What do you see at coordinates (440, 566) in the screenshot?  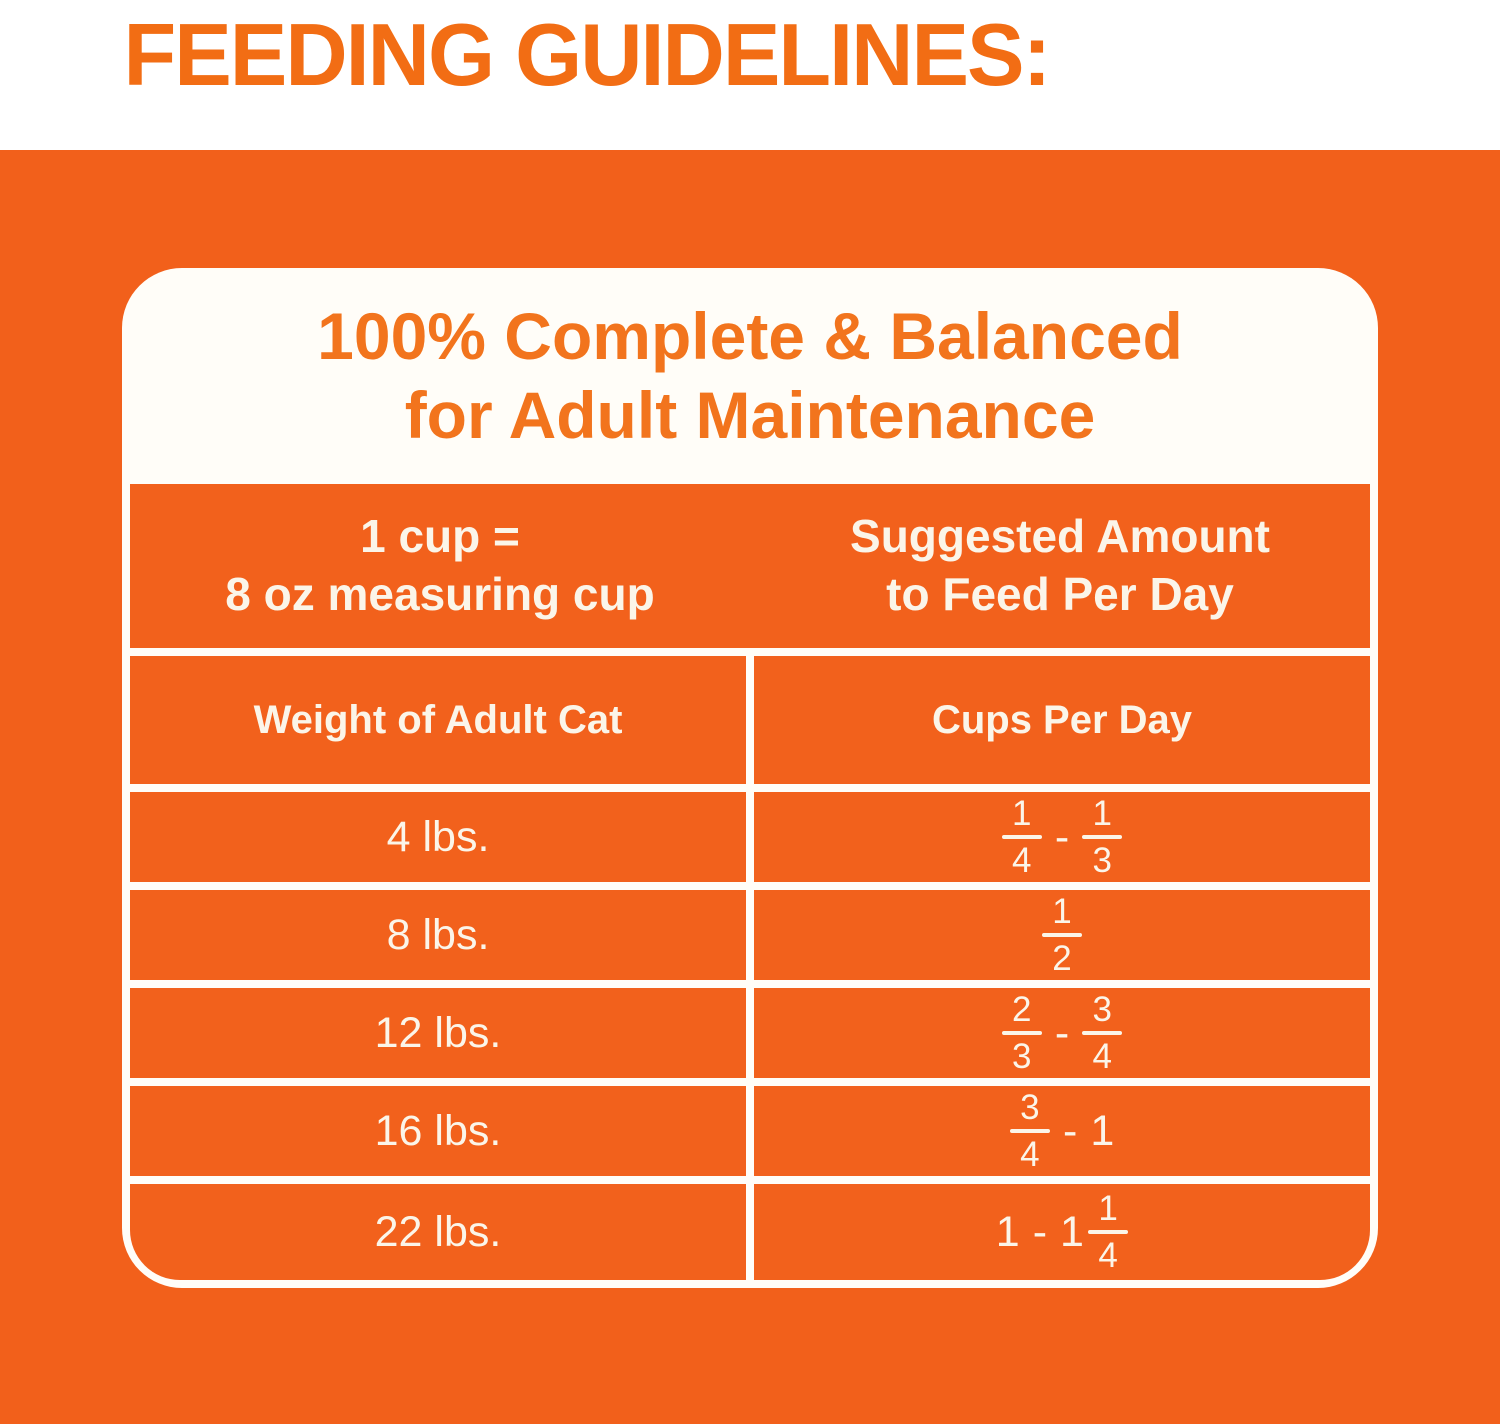 I see `header-cell-measure: 1 cup = 8 oz measuring cup` at bounding box center [440, 566].